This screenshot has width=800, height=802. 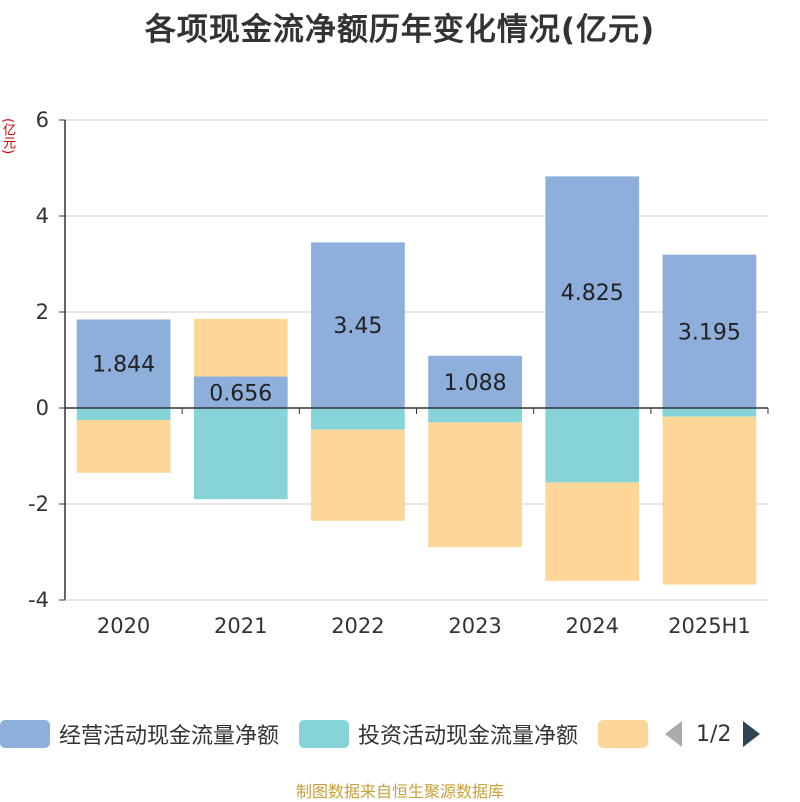 I want to click on y-tick-label: -2, so click(x=38, y=504).